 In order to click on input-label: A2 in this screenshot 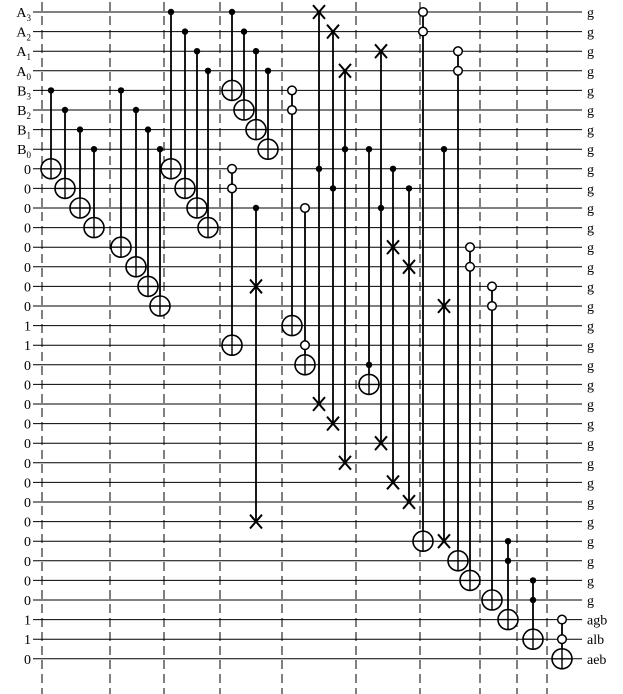, I will do `click(23, 34)`.